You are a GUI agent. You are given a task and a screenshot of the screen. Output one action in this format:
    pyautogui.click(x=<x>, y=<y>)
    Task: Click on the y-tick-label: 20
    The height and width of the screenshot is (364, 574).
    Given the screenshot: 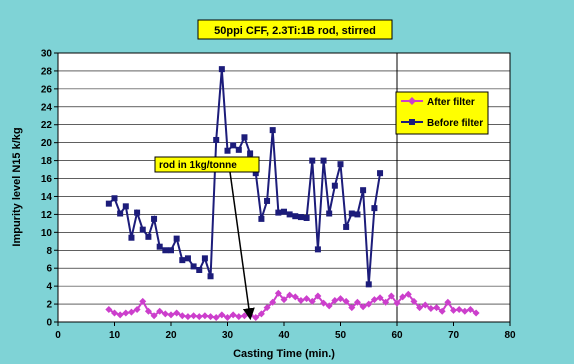 What is the action you would take?
    pyautogui.click(x=47, y=143)
    